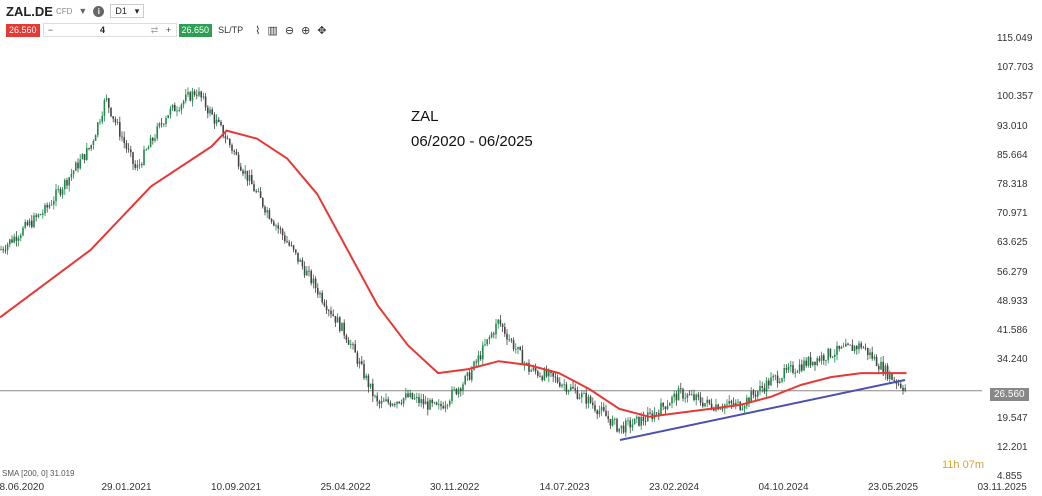  What do you see at coordinates (50, 30) in the screenshot?
I see `minus-icon: −` at bounding box center [50, 30].